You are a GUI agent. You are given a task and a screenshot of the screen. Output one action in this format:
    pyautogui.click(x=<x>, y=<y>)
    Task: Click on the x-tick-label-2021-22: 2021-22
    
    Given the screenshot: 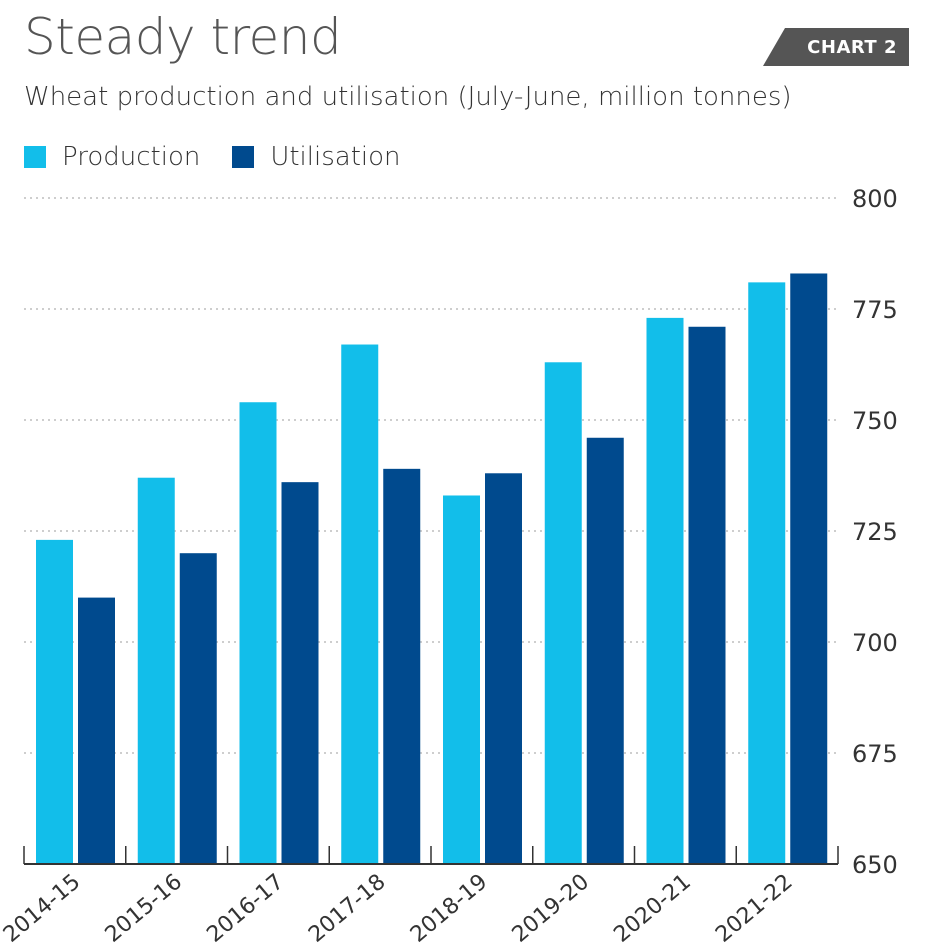 What is the action you would take?
    pyautogui.click(x=754, y=908)
    